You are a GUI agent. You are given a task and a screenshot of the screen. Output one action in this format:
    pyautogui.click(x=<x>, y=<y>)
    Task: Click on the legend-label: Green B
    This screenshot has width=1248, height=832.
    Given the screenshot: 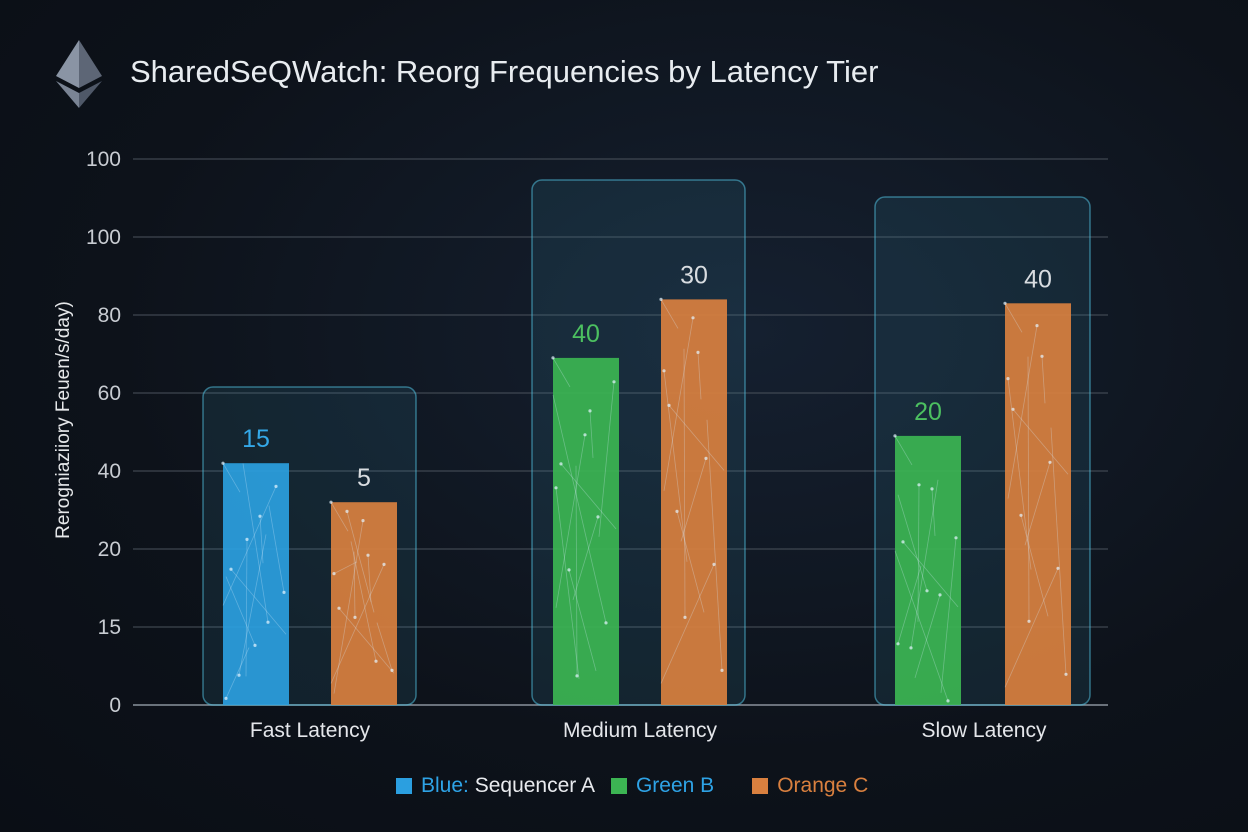 What is the action you would take?
    pyautogui.click(x=675, y=785)
    